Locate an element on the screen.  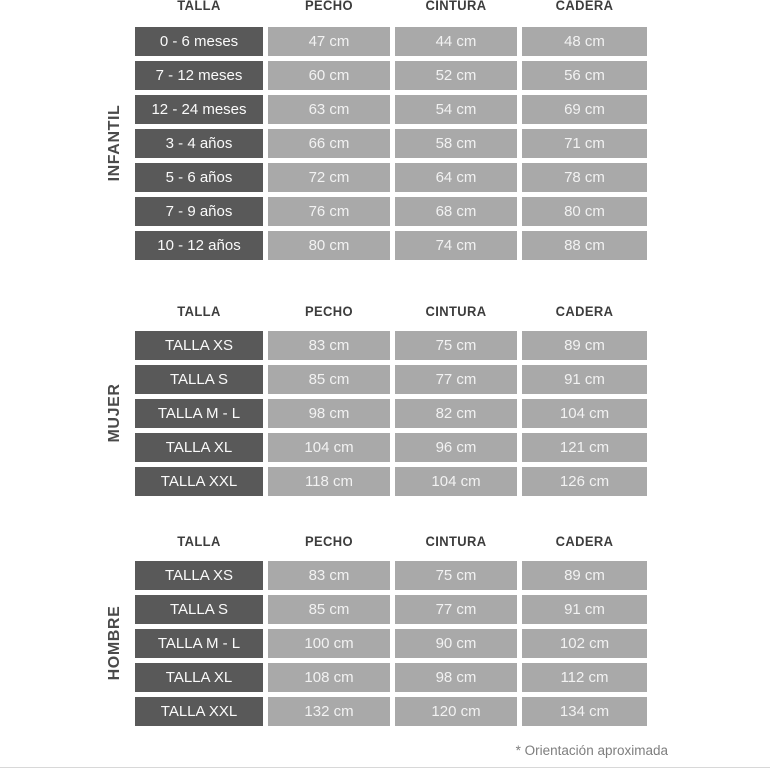
measurement-cell: 120 cm is located at coordinates (456, 711).